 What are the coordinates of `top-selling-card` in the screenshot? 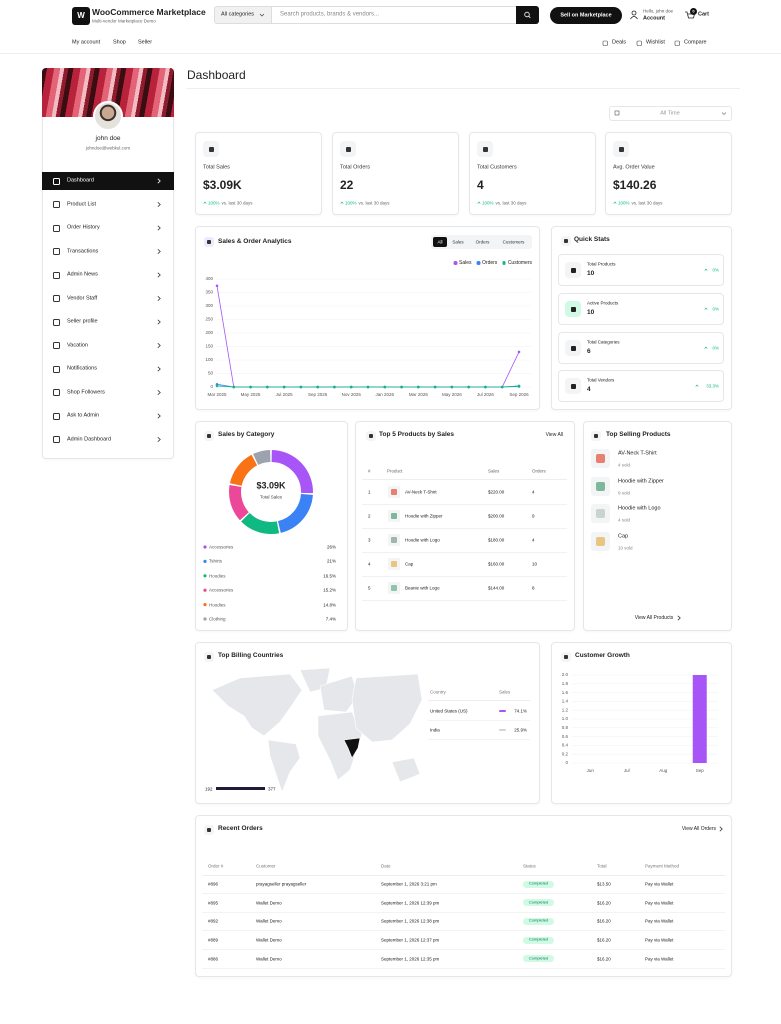 It's located at (657, 526).